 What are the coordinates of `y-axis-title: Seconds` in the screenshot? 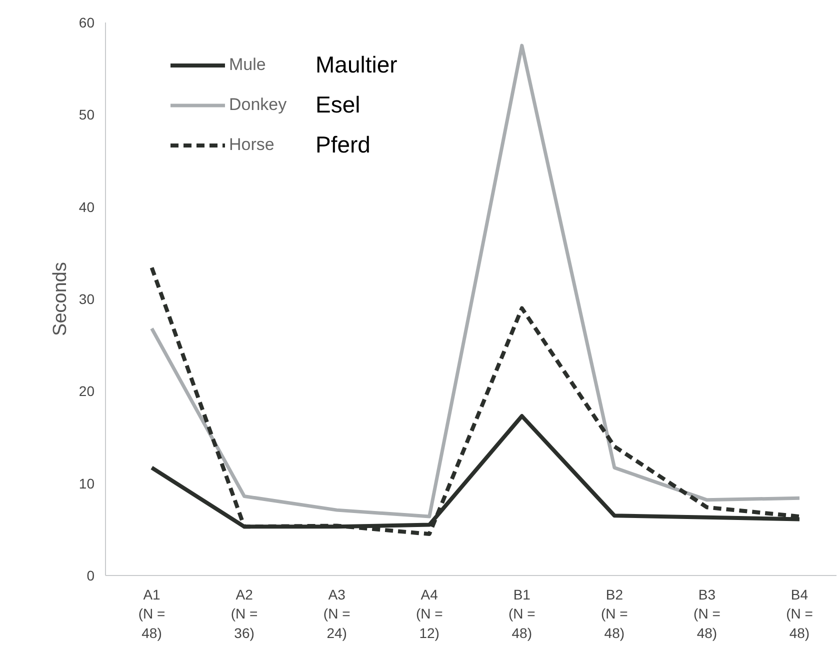 It's located at (60, 299).